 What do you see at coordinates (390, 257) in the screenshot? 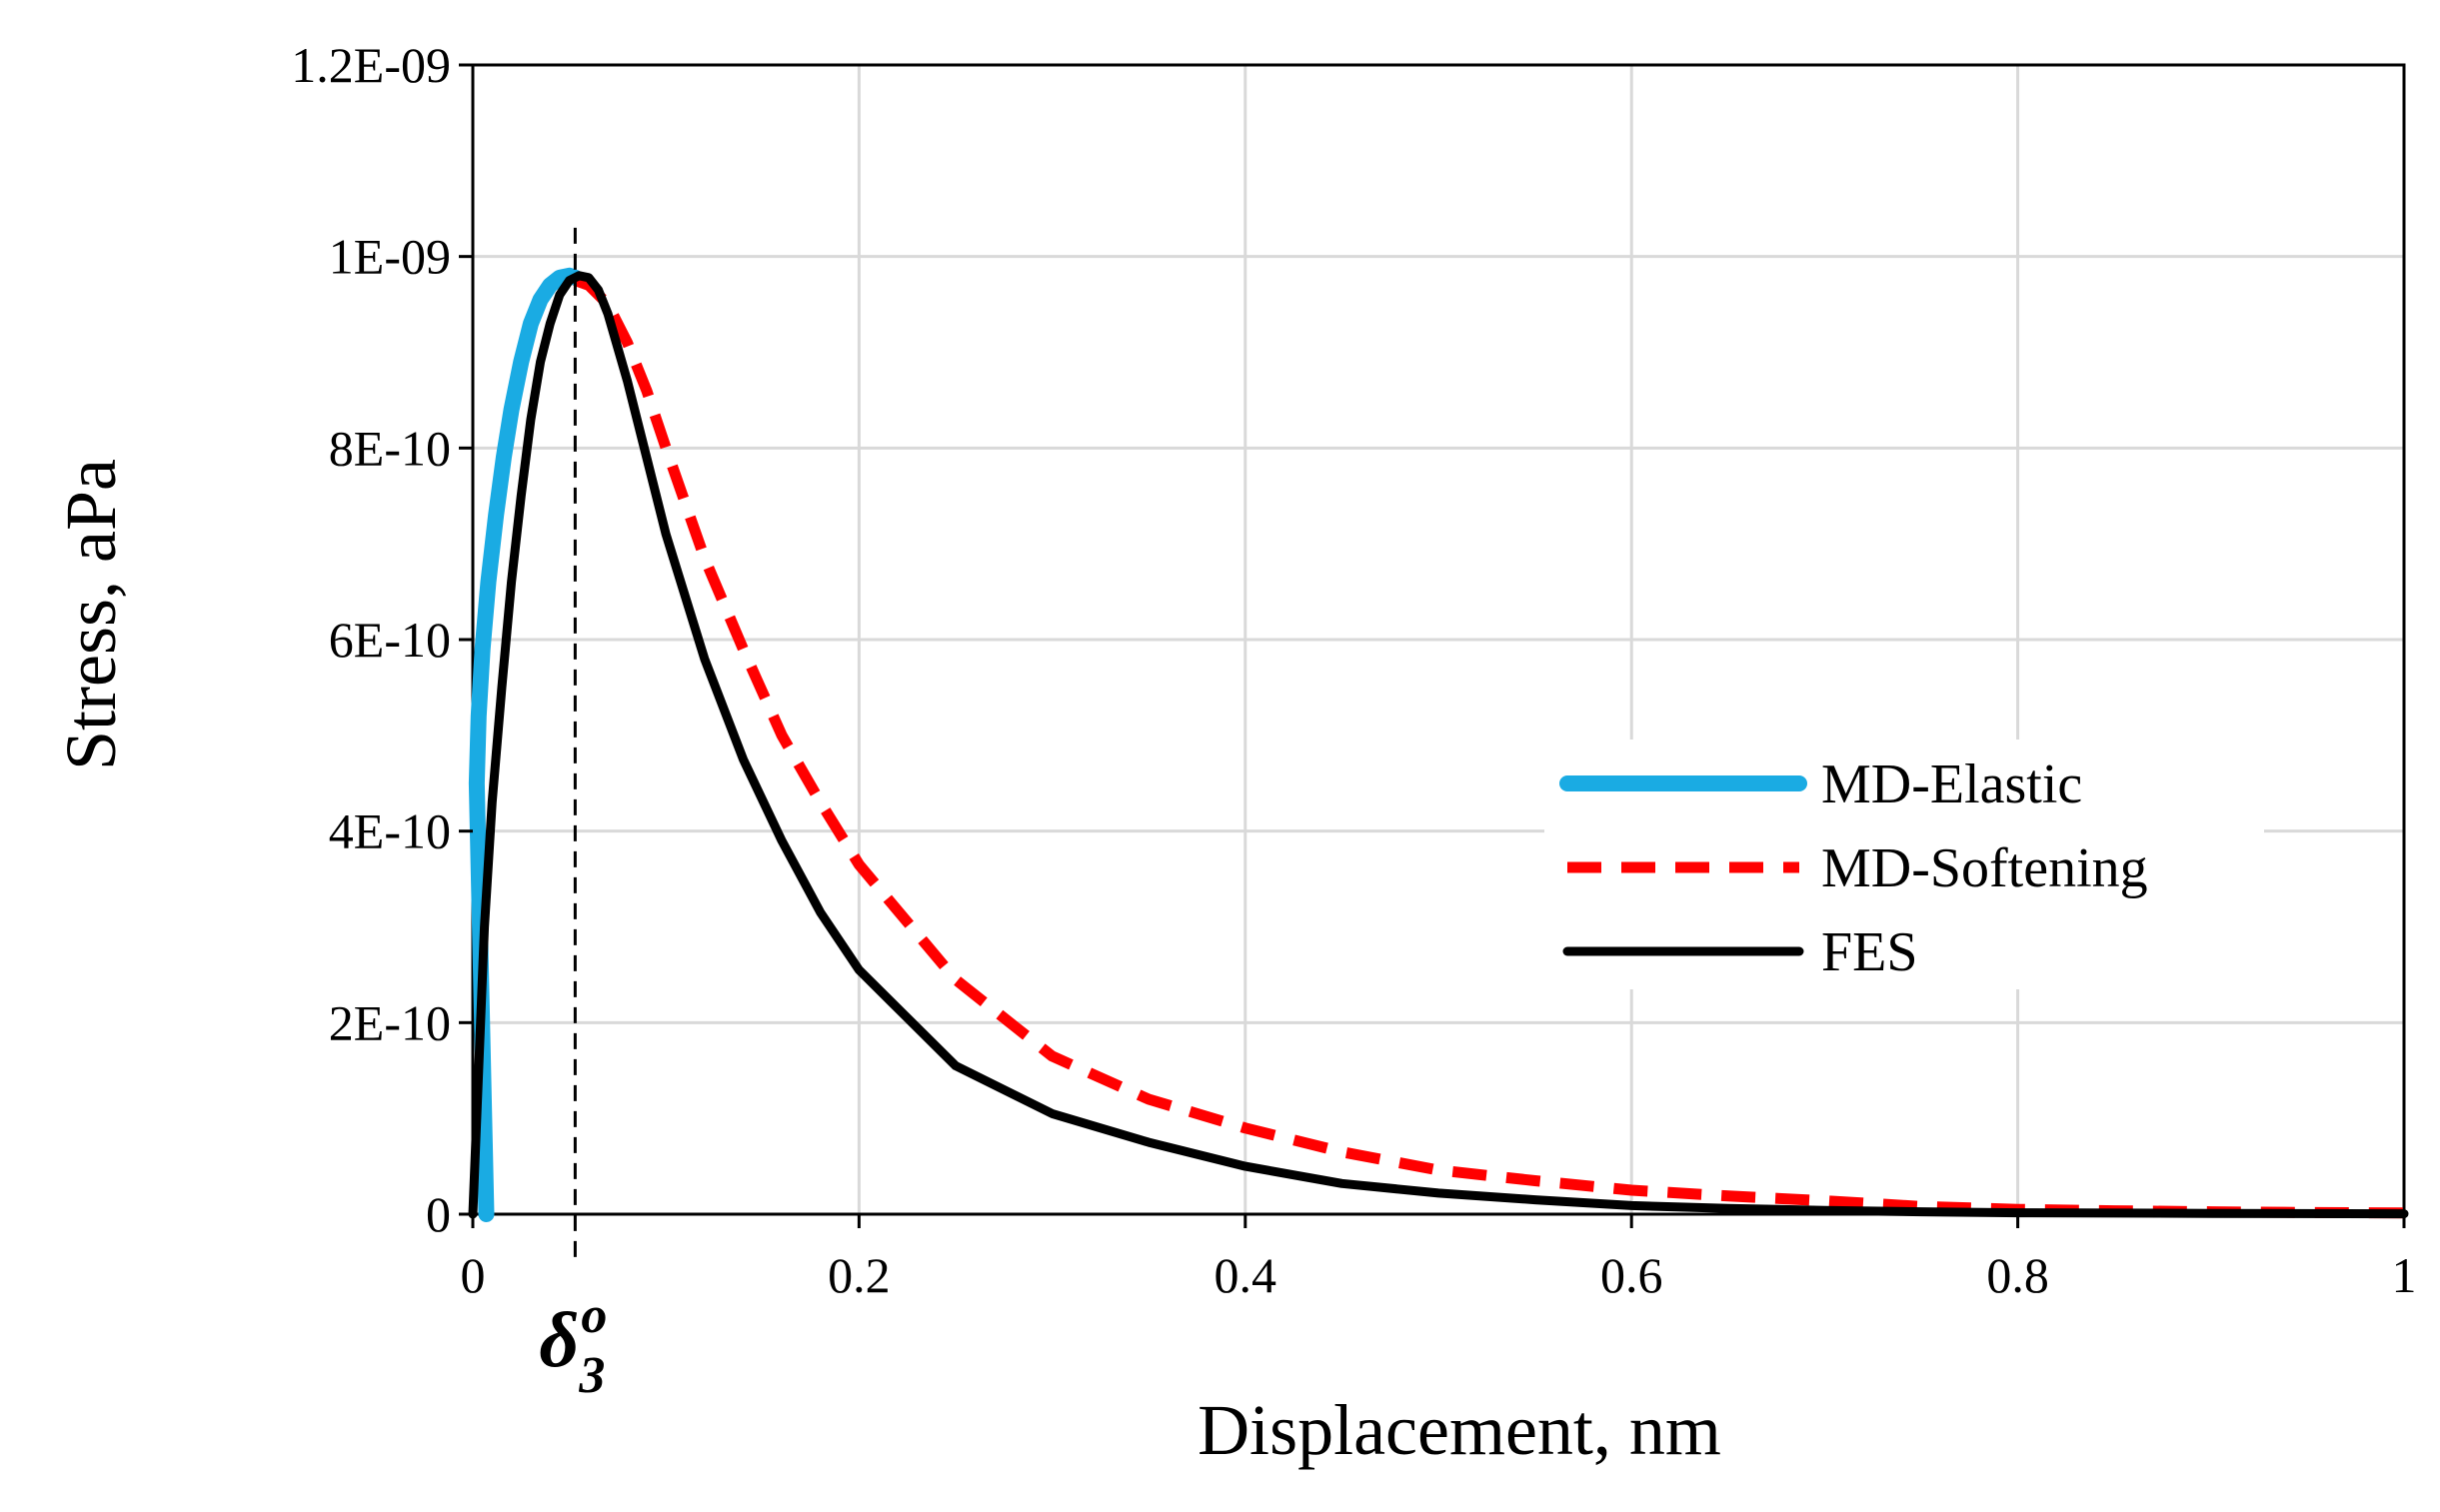
I see `y-tick-label: 1E-09` at bounding box center [390, 257].